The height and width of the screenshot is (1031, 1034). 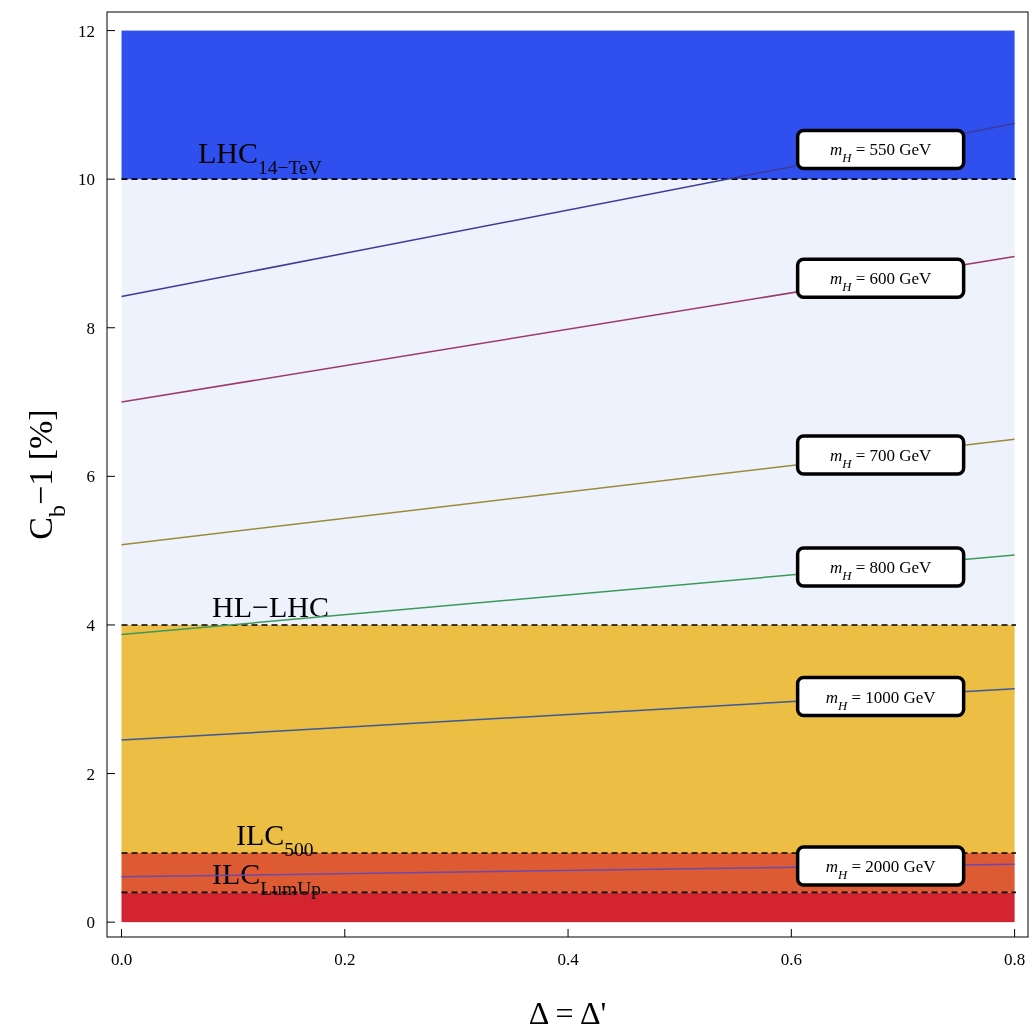 I want to click on y-tick-label: 8, so click(x=90, y=328).